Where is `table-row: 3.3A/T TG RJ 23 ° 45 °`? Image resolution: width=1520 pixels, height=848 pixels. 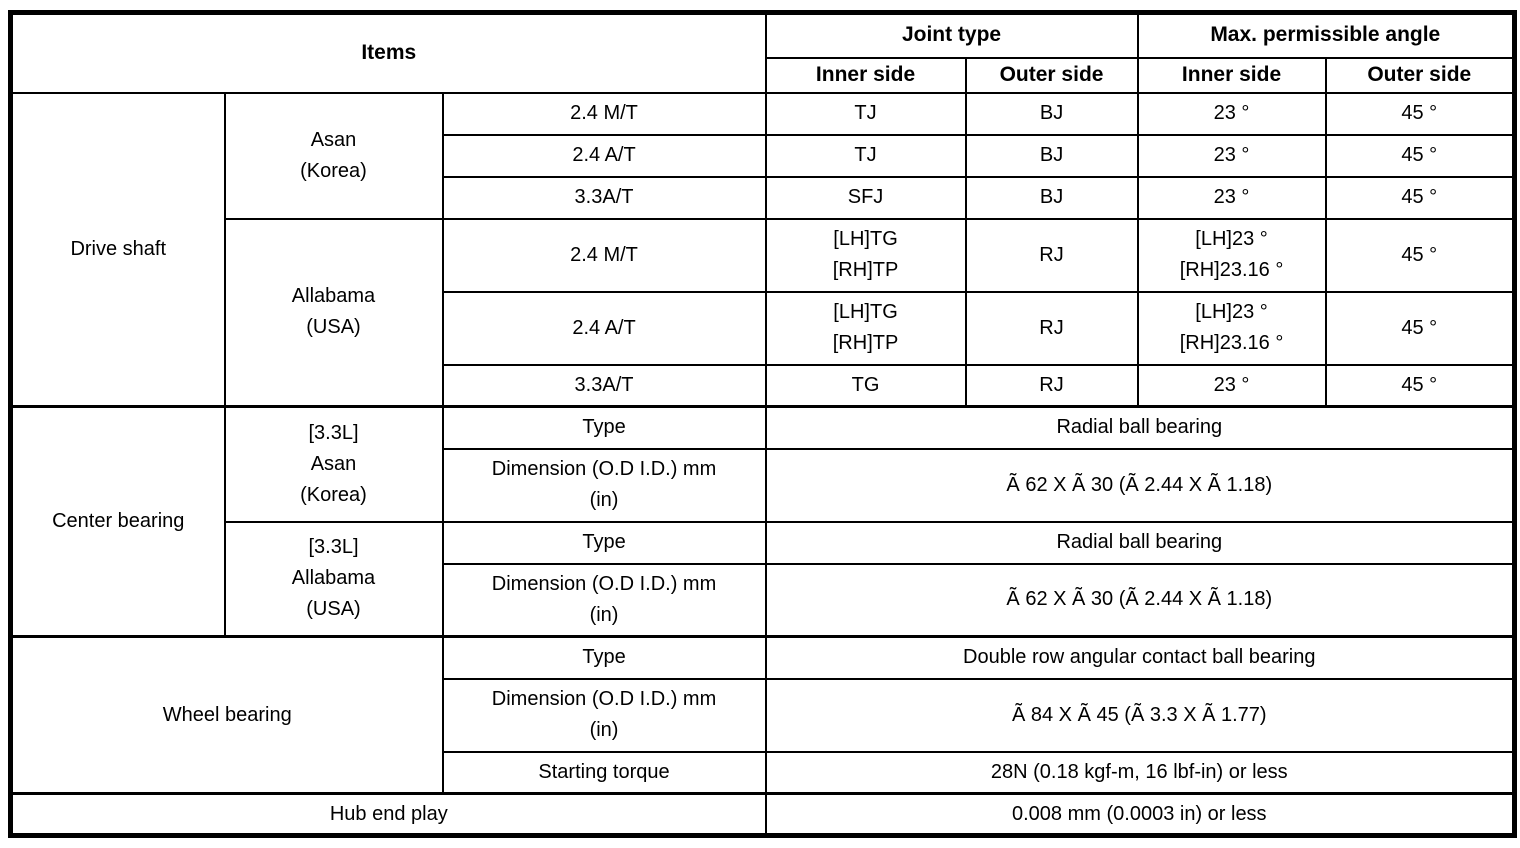 table-row: 3.3A/T TG RJ 23 ° 45 ° is located at coordinates (763, 385).